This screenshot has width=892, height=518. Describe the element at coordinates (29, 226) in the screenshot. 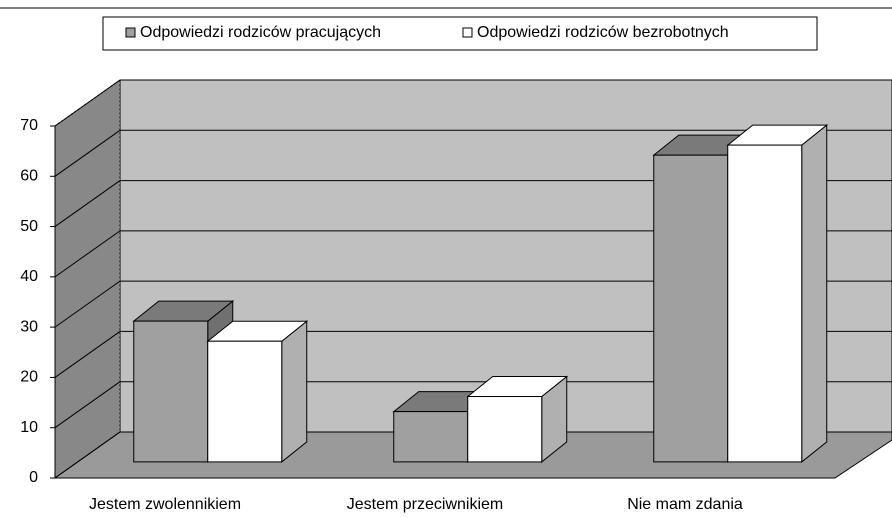

I see `y-tick-label: 50` at that location.